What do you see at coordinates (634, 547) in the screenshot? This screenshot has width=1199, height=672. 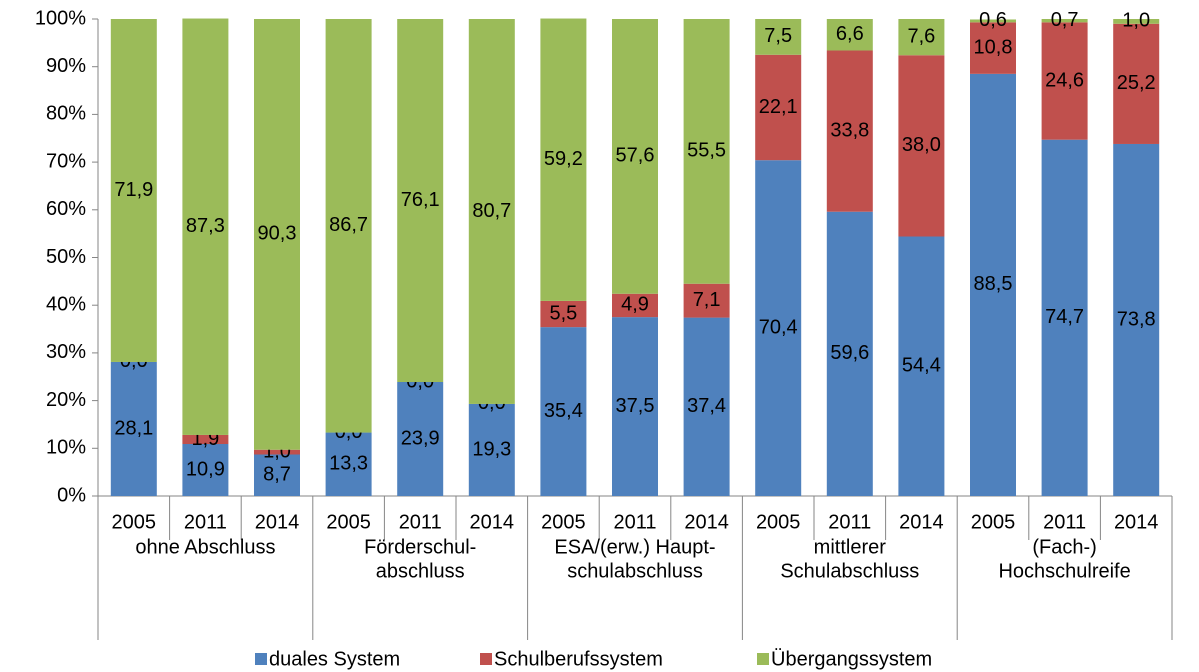 I see `group-label: ESA/(erw.) Haupt-` at bounding box center [634, 547].